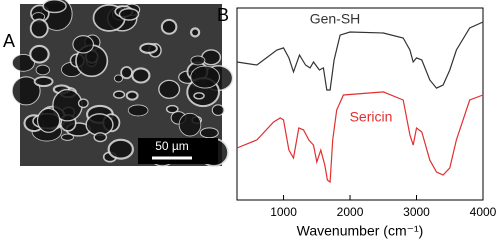 This screenshot has width=500, height=246. I want to click on x-axis-label: Wavenumber (cm⁻¹), so click(360, 231).